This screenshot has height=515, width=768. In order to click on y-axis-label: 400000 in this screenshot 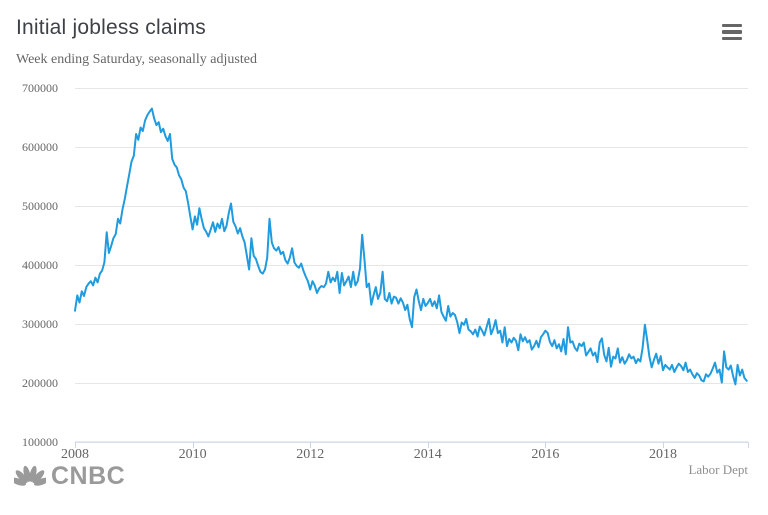, I will do `click(40, 264)`.